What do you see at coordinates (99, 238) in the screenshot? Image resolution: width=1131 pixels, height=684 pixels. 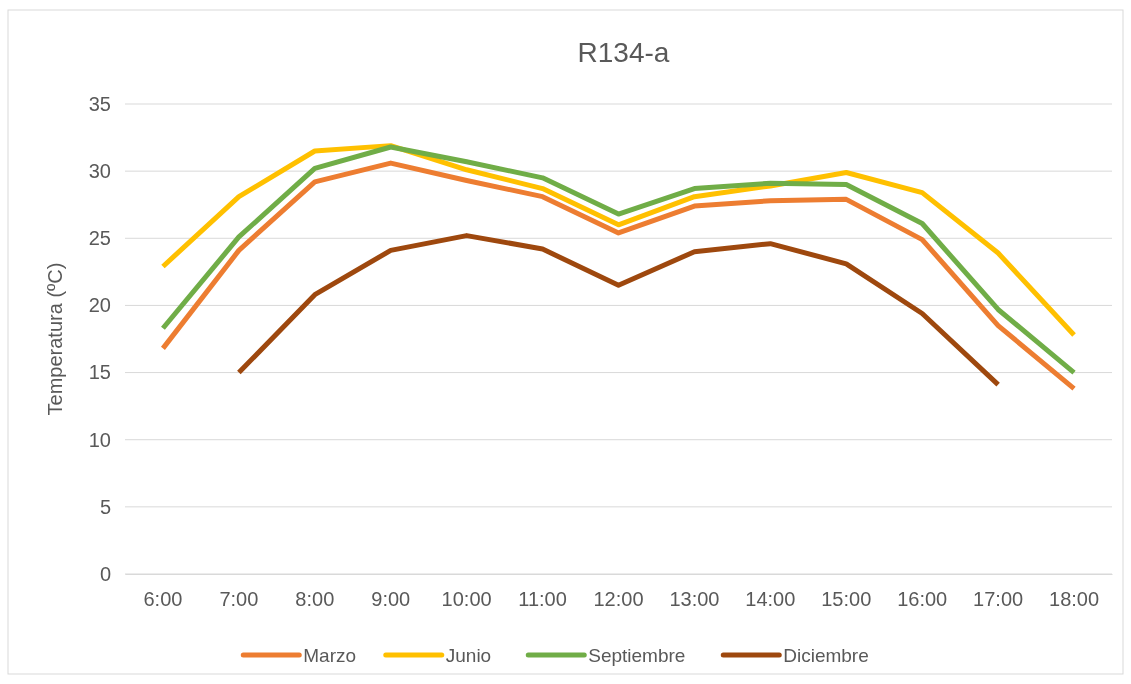 I see `y-tick-label: 25` at bounding box center [99, 238].